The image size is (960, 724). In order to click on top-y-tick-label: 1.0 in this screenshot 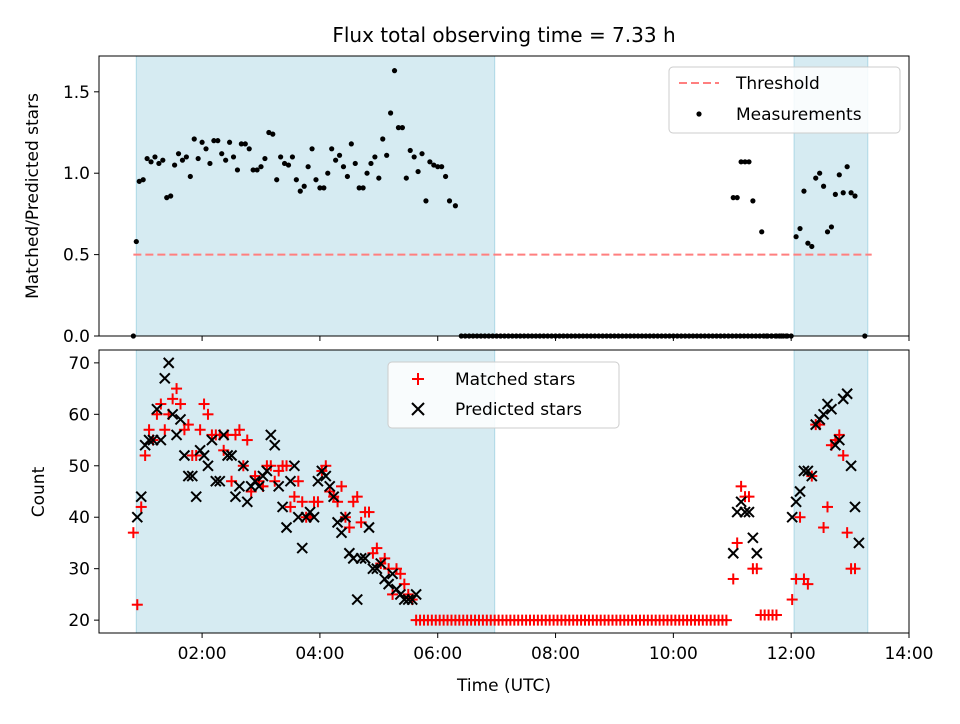, I will do `click(76, 174)`.